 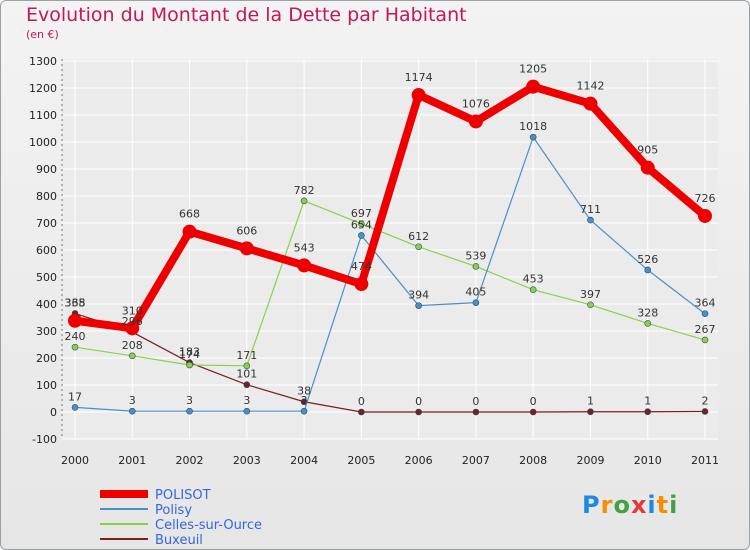 I want to click on data-label: 338, so click(x=75, y=303).